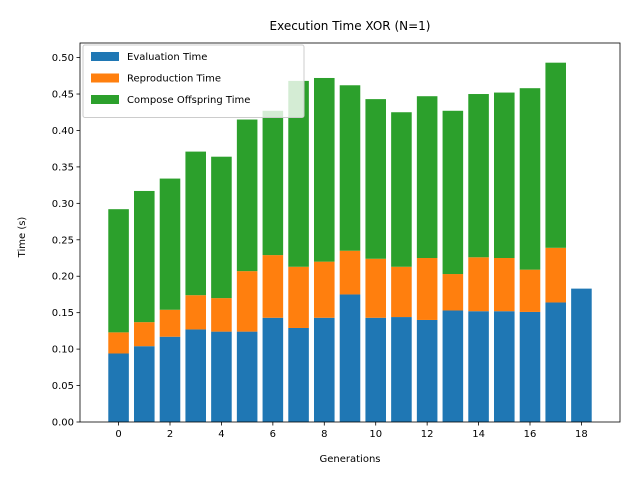 This screenshot has width=640, height=480. What do you see at coordinates (63, 423) in the screenshot?
I see `y-tick-label: 0.00` at bounding box center [63, 423].